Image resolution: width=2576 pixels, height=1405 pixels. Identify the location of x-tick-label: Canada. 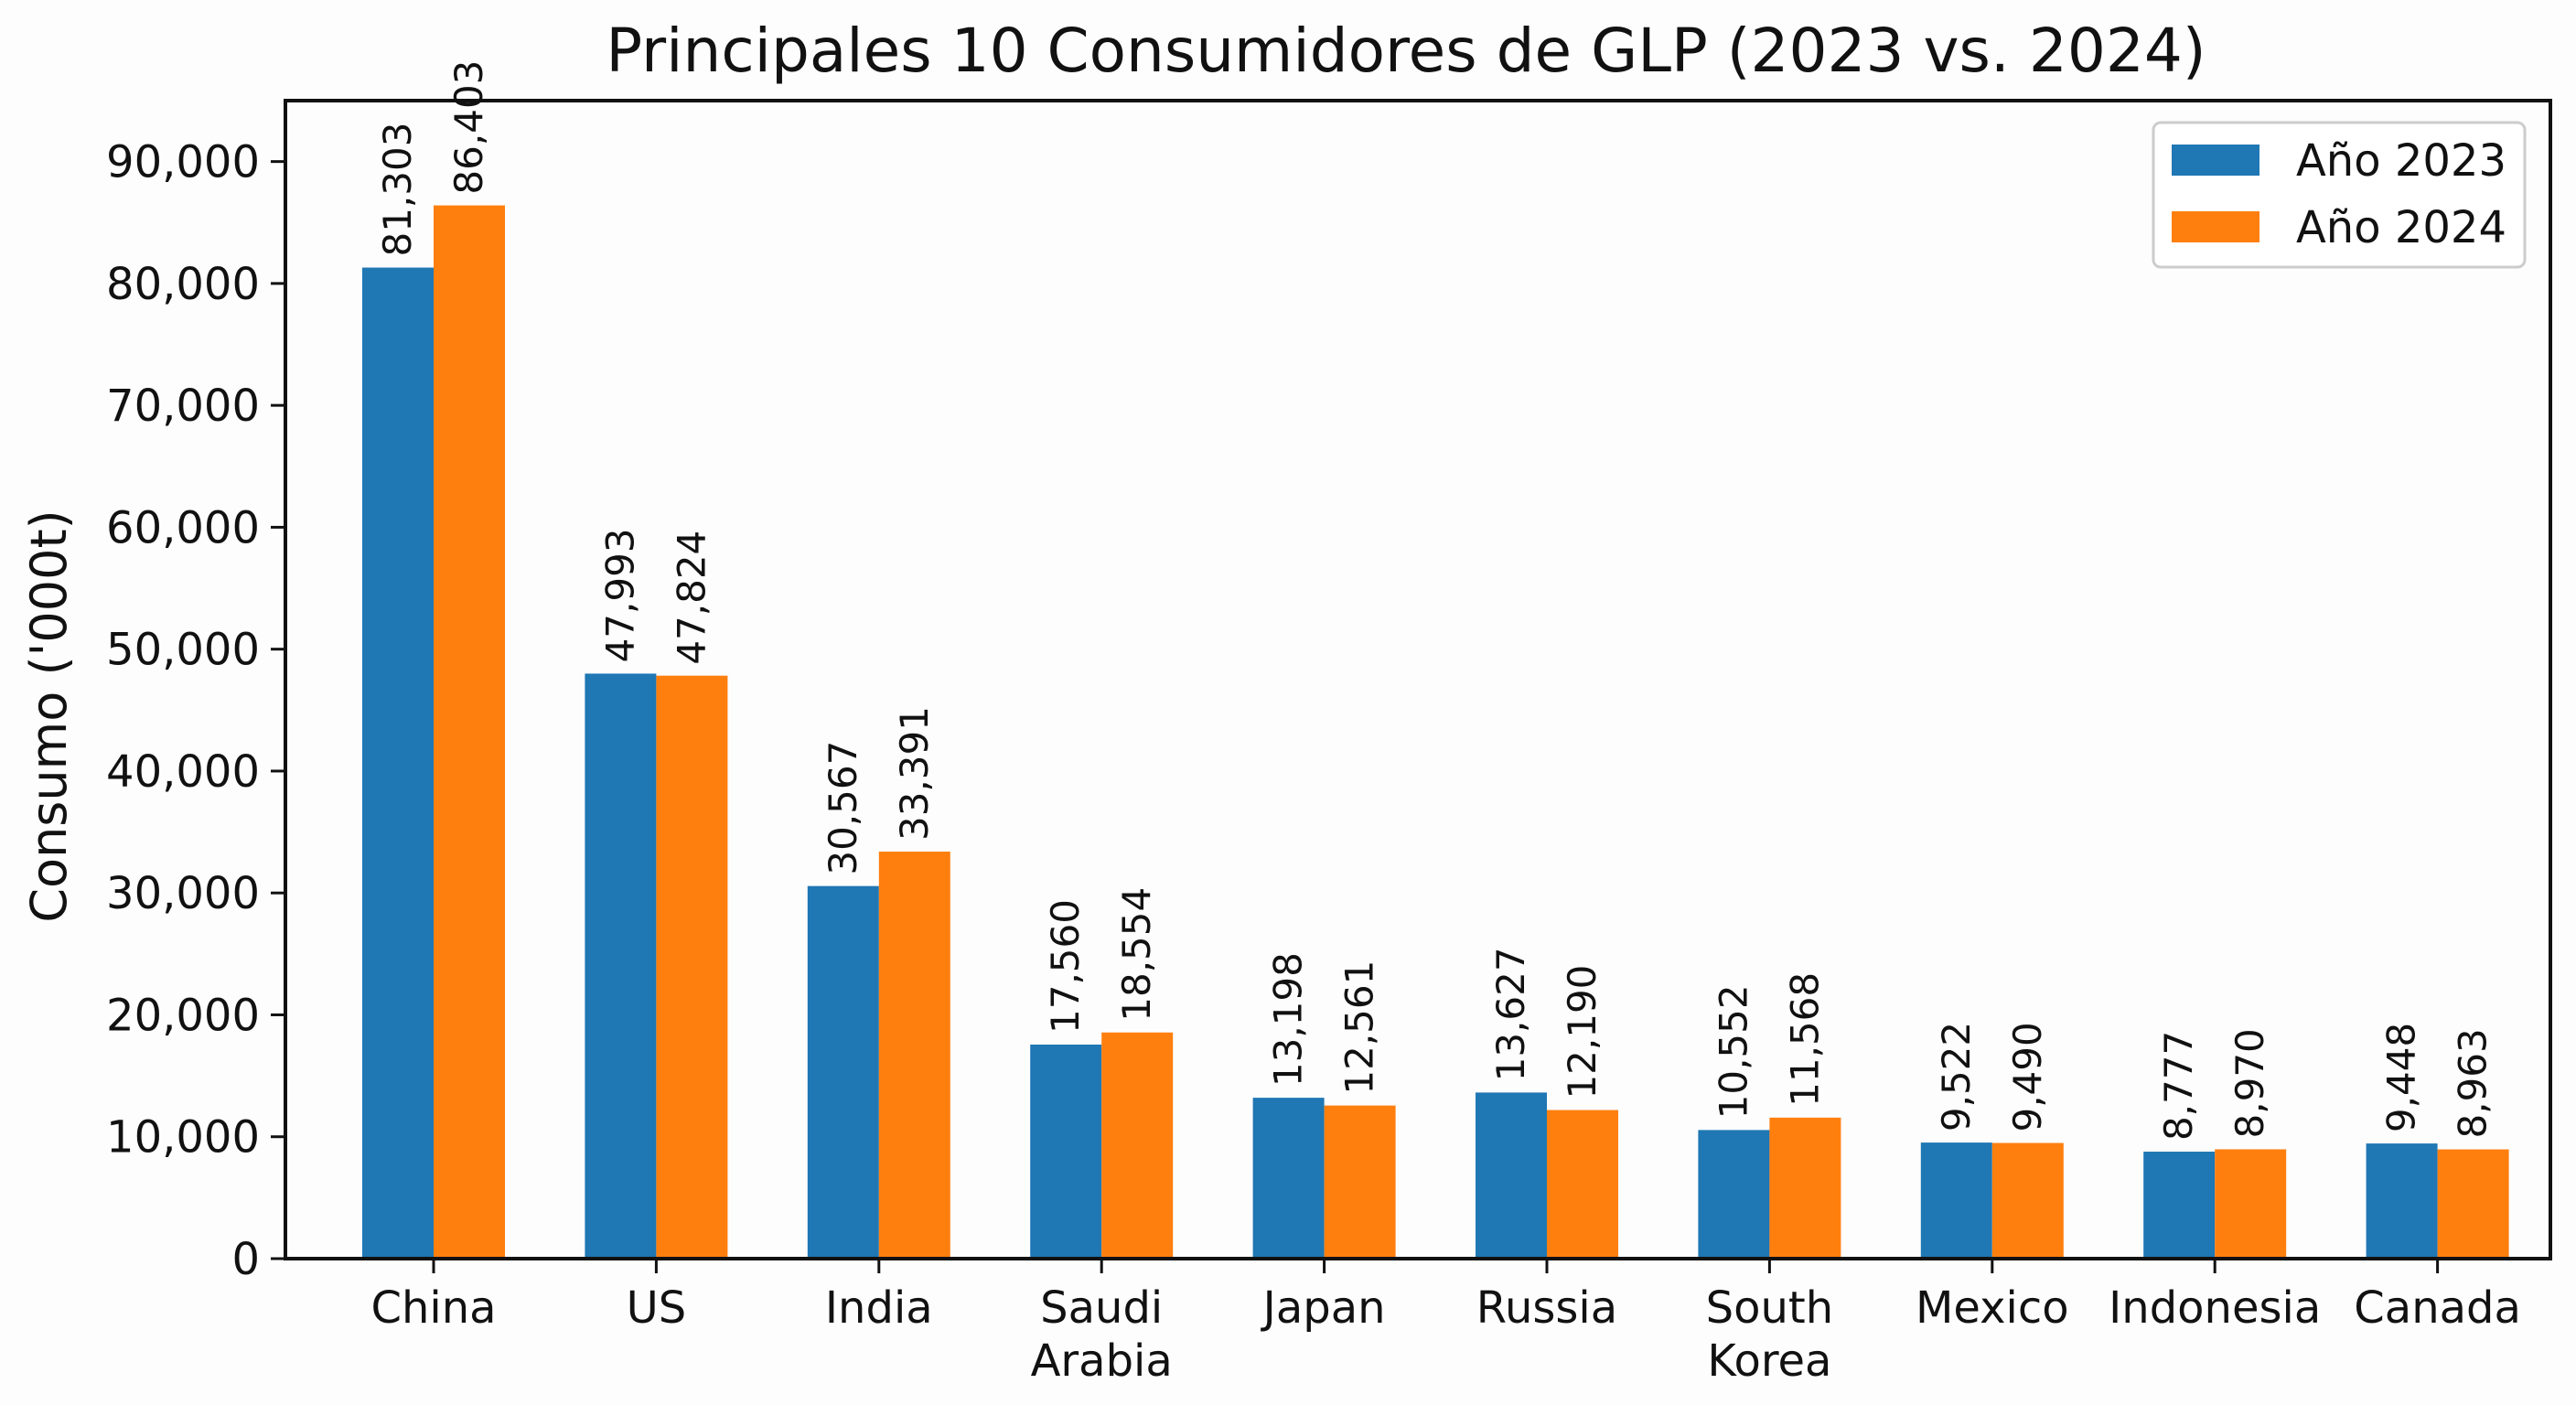
(2437, 1308).